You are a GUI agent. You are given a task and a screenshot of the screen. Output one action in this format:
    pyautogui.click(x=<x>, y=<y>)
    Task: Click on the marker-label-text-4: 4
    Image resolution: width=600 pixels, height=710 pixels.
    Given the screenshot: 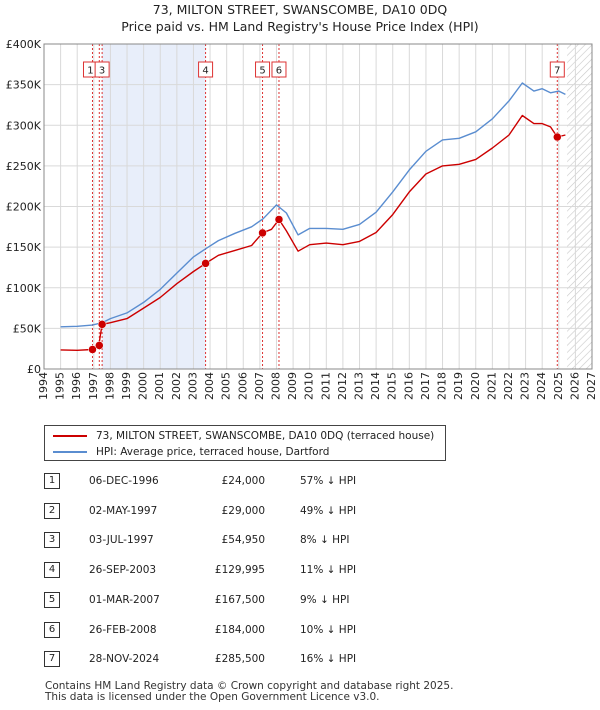 What is the action you would take?
    pyautogui.click(x=205, y=71)
    